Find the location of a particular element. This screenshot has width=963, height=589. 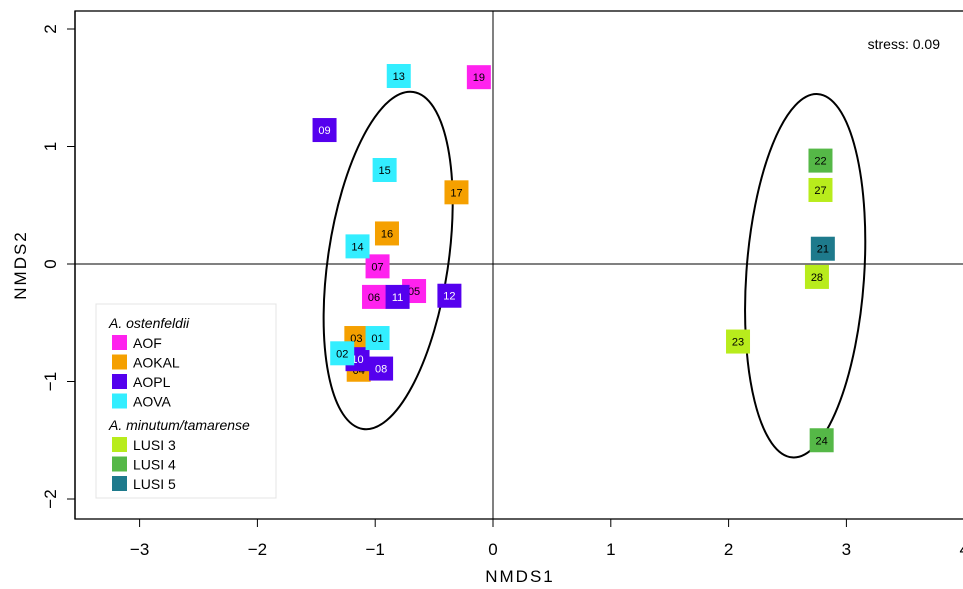

legend-label: LUSI 5 is located at coordinates (154, 484).